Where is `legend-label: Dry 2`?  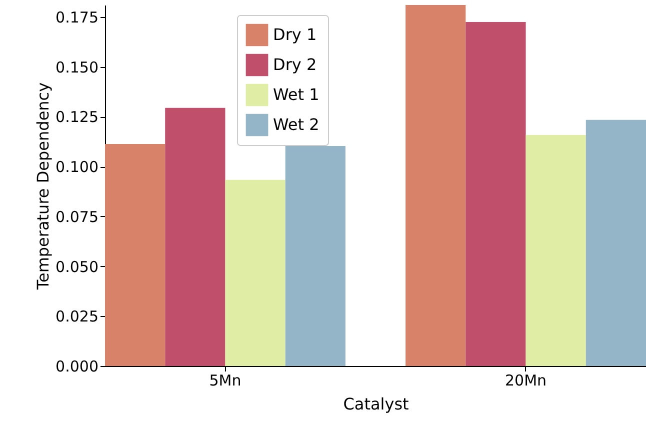
legend-label: Dry 2 is located at coordinates (295, 64).